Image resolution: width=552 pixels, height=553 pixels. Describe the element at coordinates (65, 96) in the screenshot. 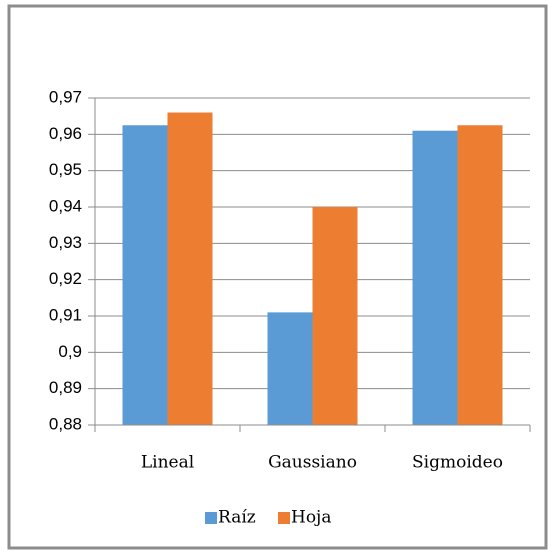

I see `y-tick-label: 0,97` at that location.